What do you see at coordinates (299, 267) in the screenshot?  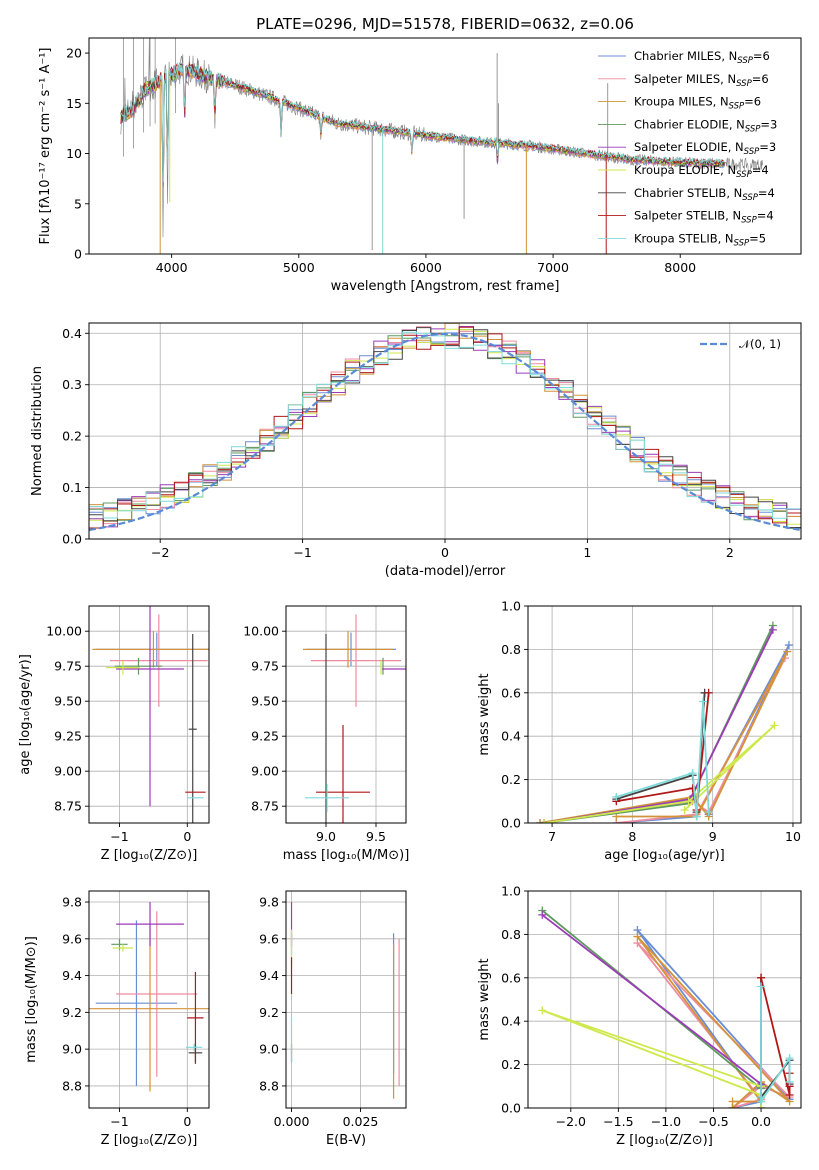 I see `spectrum-xtick-label-1: 5000` at bounding box center [299, 267].